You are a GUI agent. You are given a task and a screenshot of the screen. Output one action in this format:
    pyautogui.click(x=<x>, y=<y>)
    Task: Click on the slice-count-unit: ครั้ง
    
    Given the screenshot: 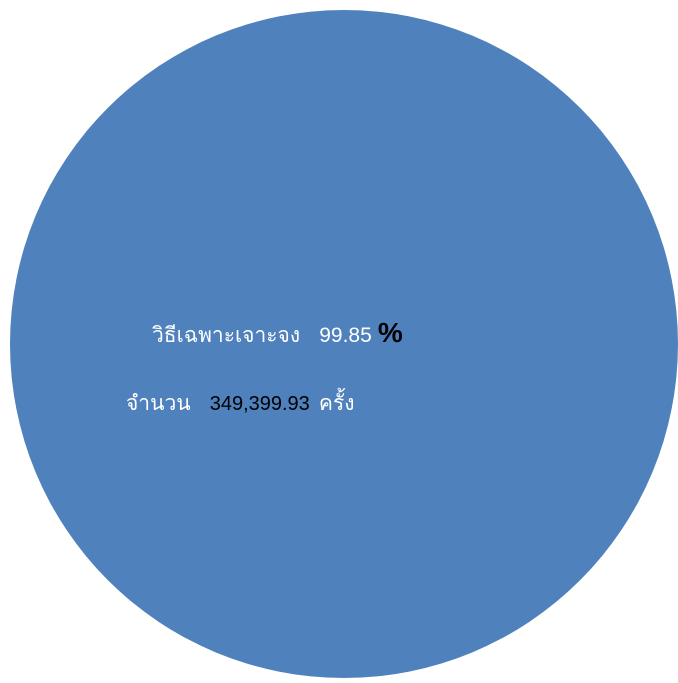 What is the action you would take?
    pyautogui.click(x=337, y=401)
    